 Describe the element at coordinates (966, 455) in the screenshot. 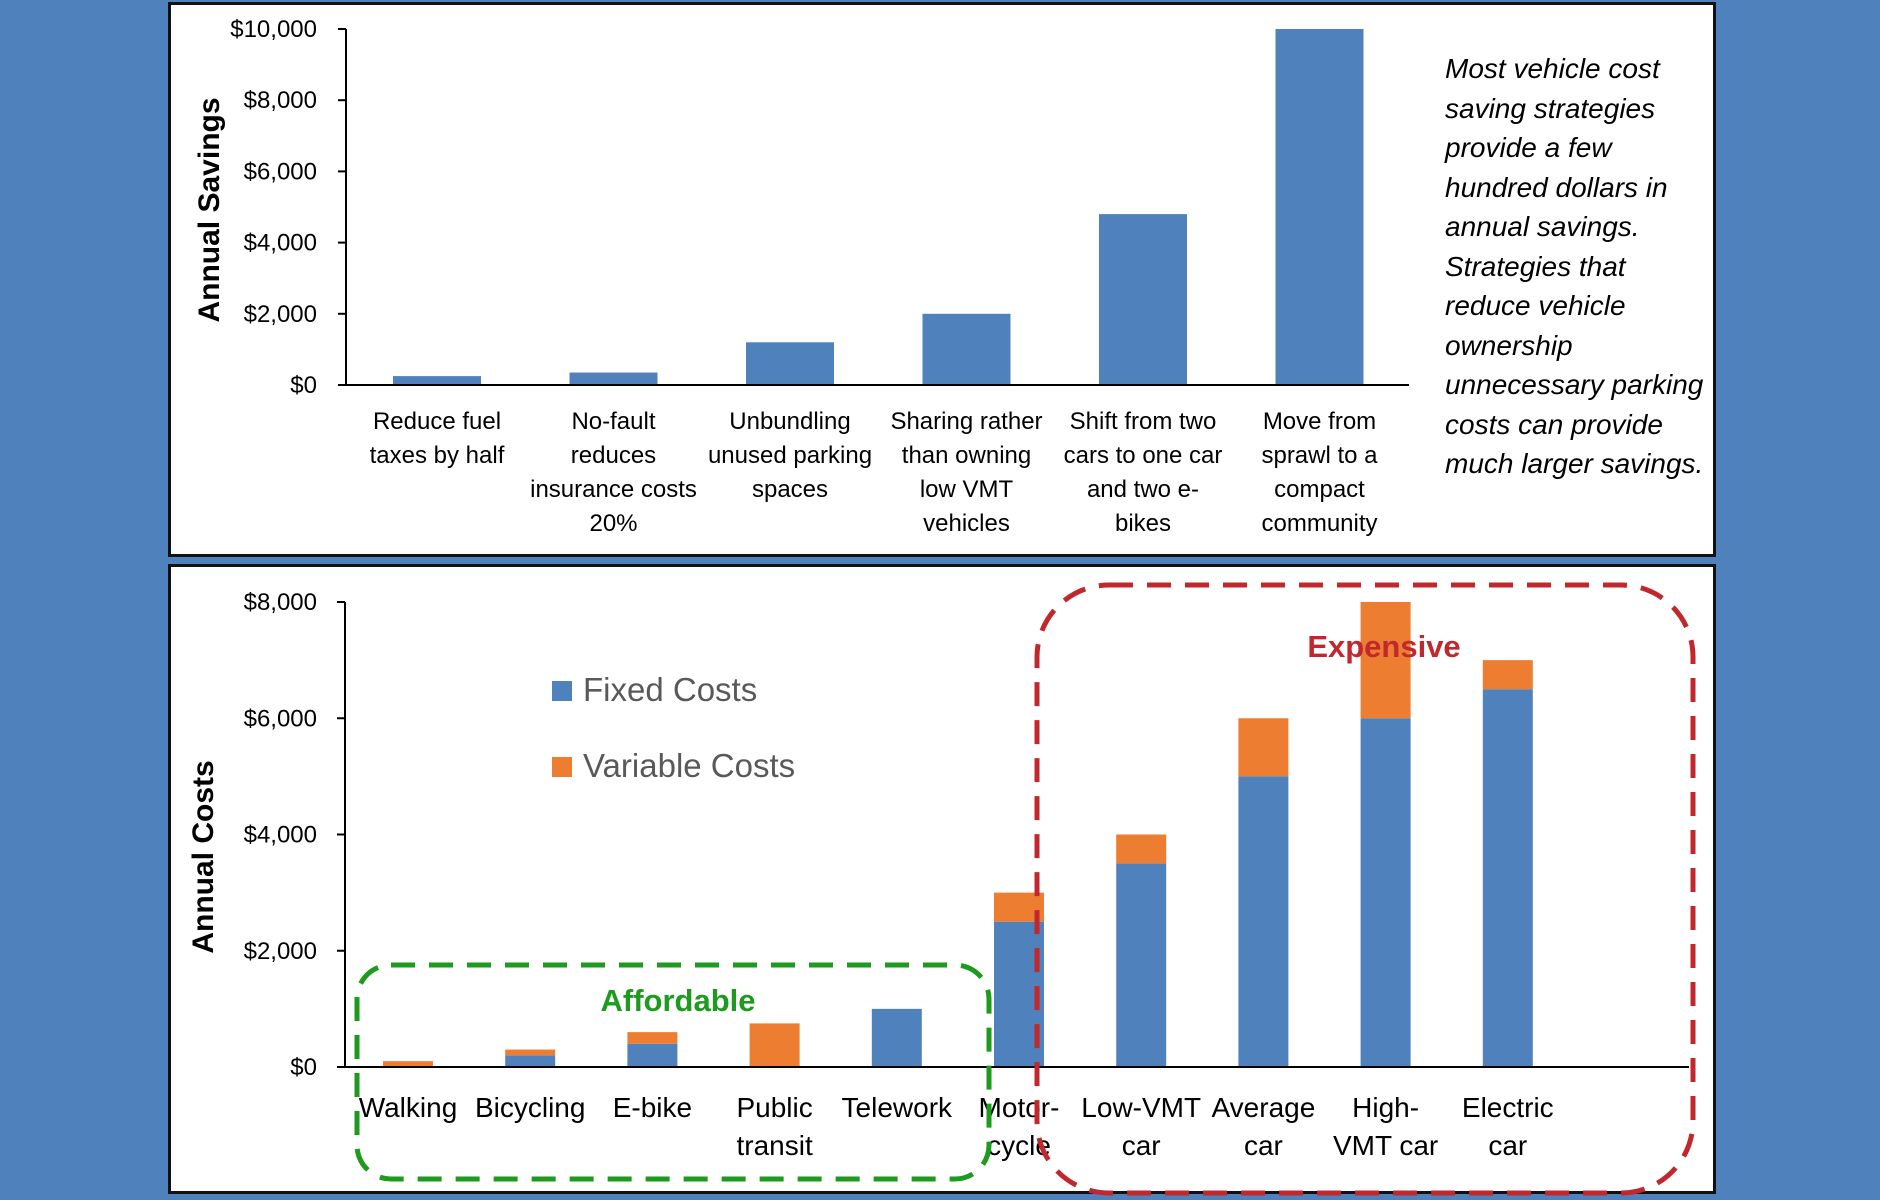

I see `x-category-label: than owning` at that location.